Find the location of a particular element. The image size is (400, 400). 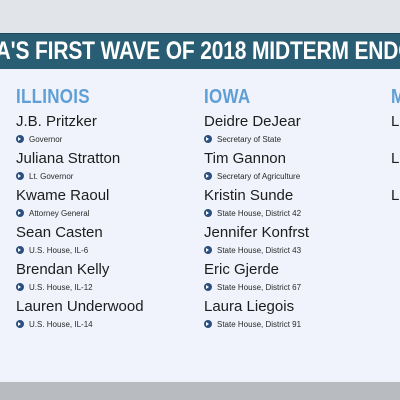

role-row: U.S. House, IL-14 is located at coordinates (103, 324).